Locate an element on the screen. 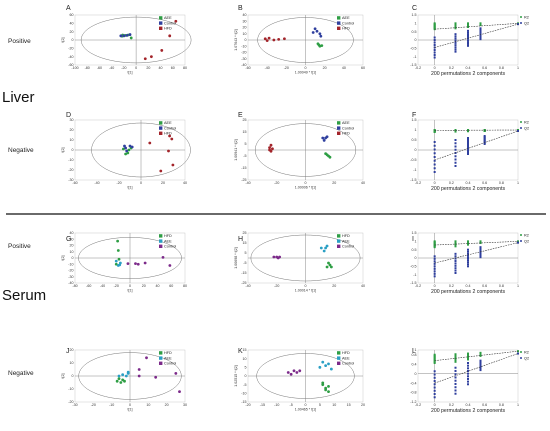  x-tick-label-d: -40 is located at coordinates (96, 183).